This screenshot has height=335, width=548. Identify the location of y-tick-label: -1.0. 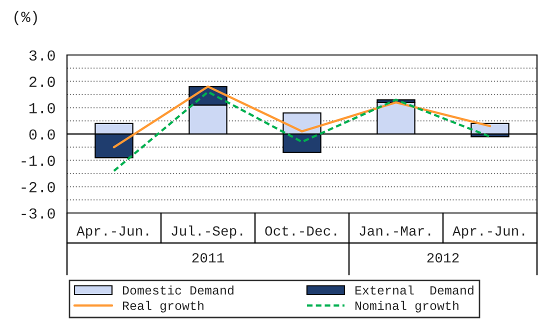
(38, 161).